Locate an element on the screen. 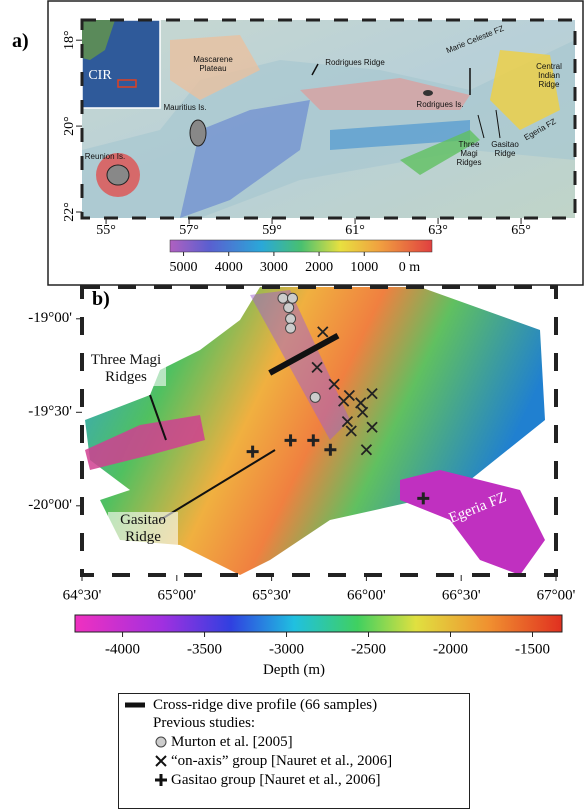  colorbar-label: 2000 is located at coordinates (319, 267).